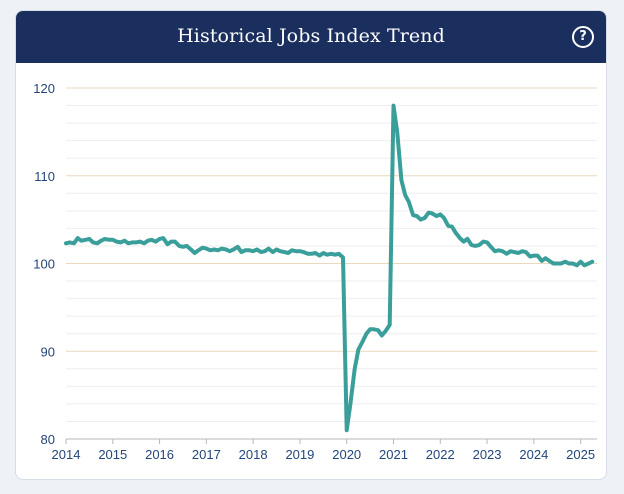 This screenshot has width=624, height=494. I want to click on y-tick-label: 100, so click(44, 264).